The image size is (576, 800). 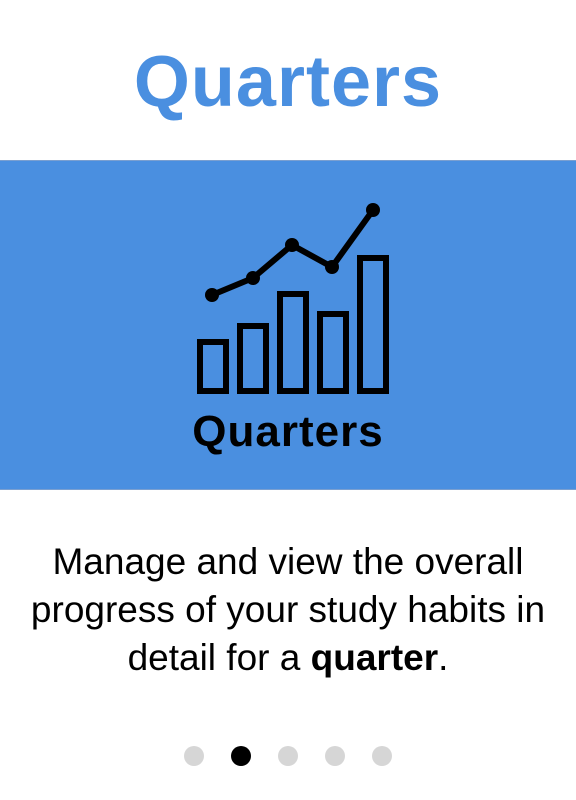 I want to click on page-title: Quarters, so click(x=288, y=82).